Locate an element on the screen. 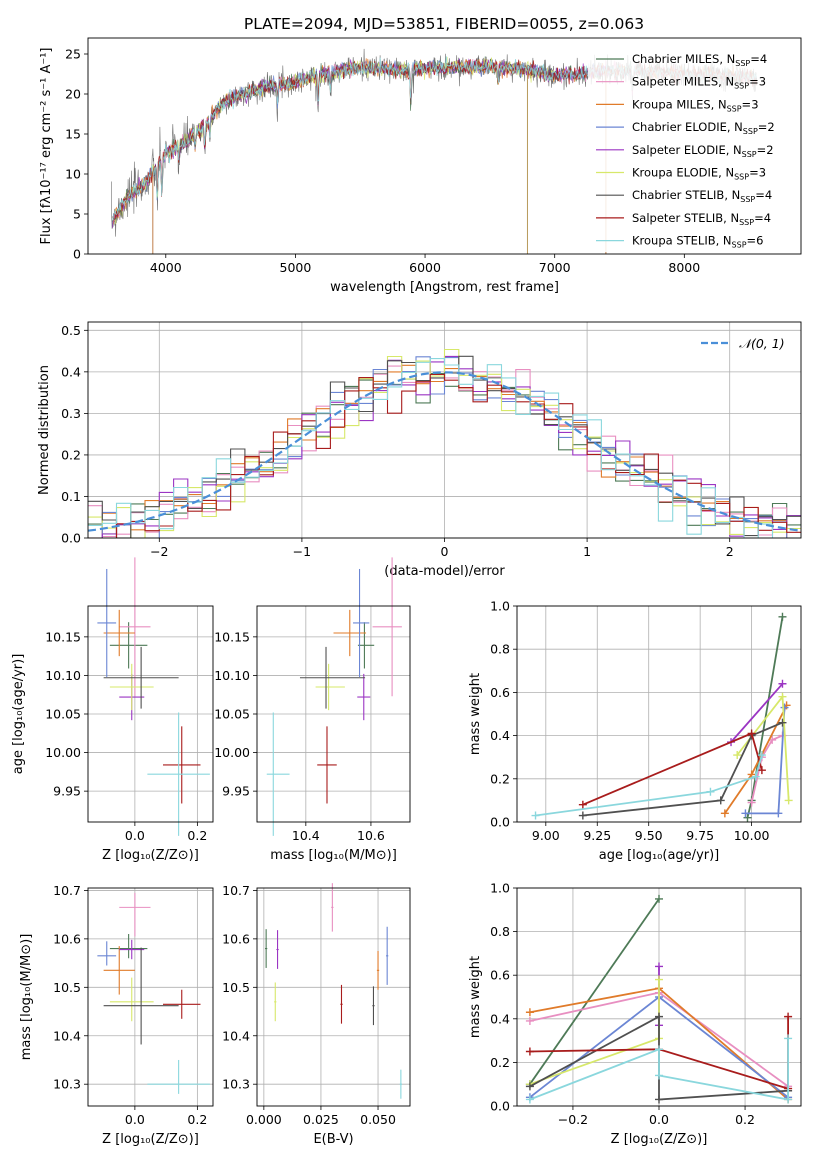 The height and width of the screenshot is (1170, 819). legend-entry: Salpeter MILES, NSSP=3 is located at coordinates (699, 83).